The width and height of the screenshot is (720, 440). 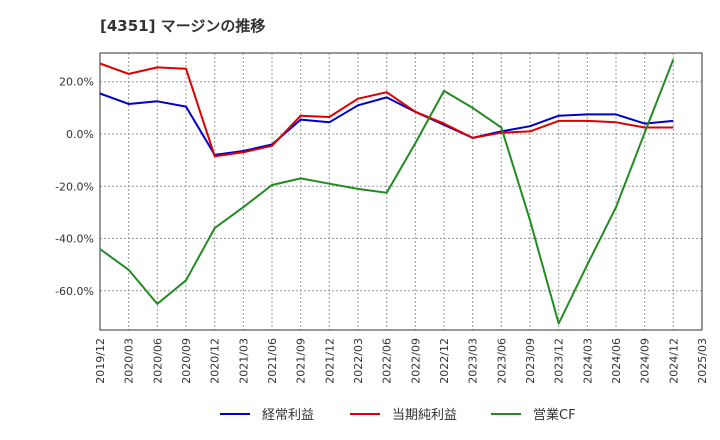 I want to click on x-tick-label: 2025/03, so click(x=702, y=361).